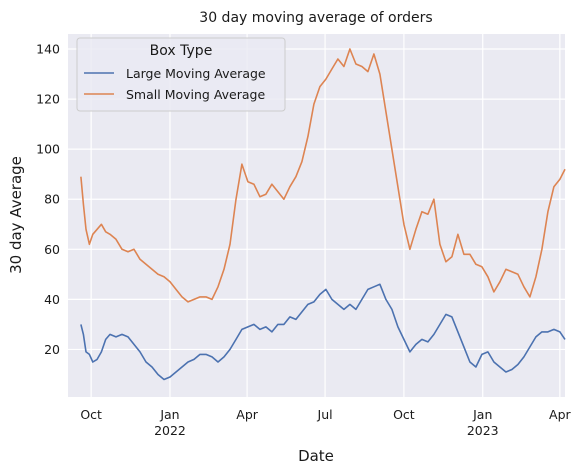 Image resolution: width=579 pixels, height=473 pixels. I want to click on y-tick-label: 60, so click(52, 249).